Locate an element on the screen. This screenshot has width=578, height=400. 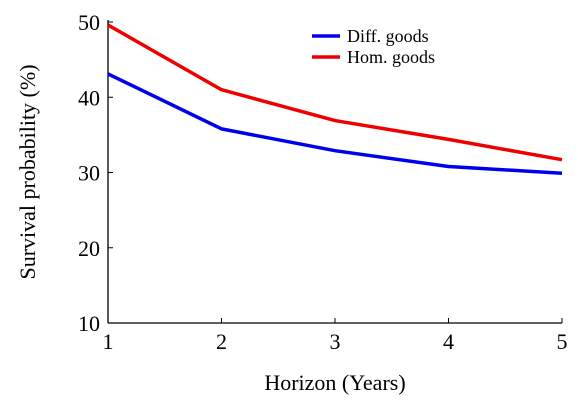
y-tick-label: 50 is located at coordinates (89, 22).